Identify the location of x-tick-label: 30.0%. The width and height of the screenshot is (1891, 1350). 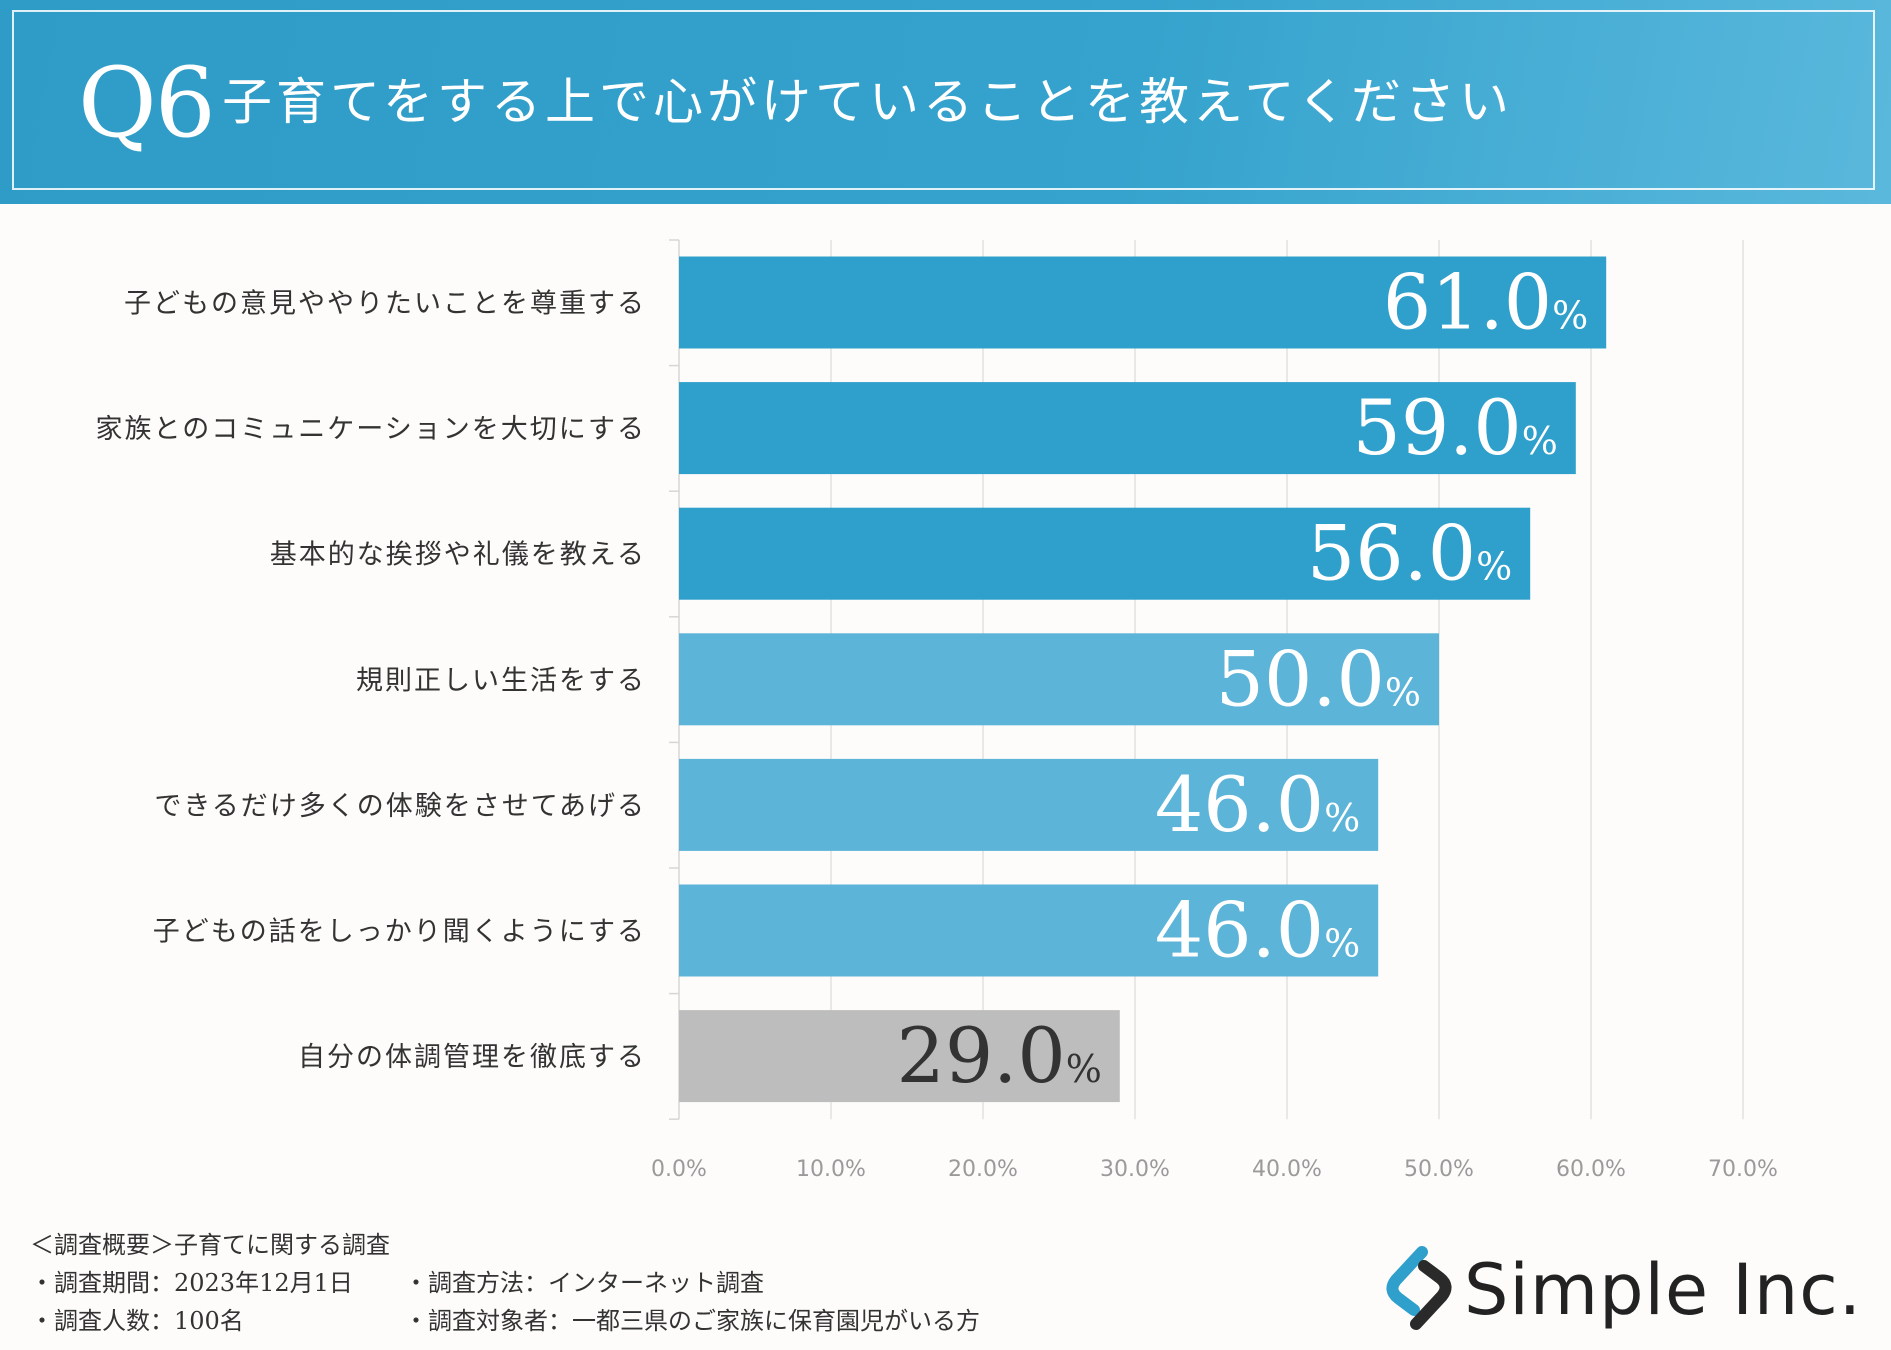
(1135, 1169).